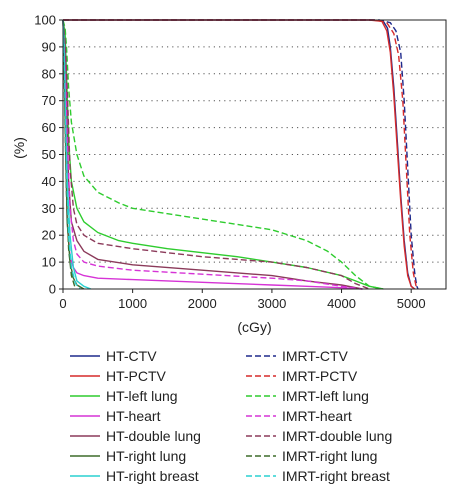 This screenshot has height=500, width=464. What do you see at coordinates (133, 416) in the screenshot?
I see `legend-label: HT-heart` at bounding box center [133, 416].